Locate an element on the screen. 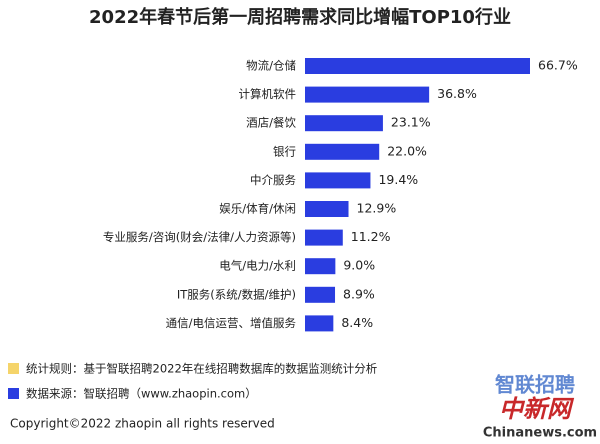 This screenshot has width=600, height=444. value-label: 11.2% is located at coordinates (371, 236).